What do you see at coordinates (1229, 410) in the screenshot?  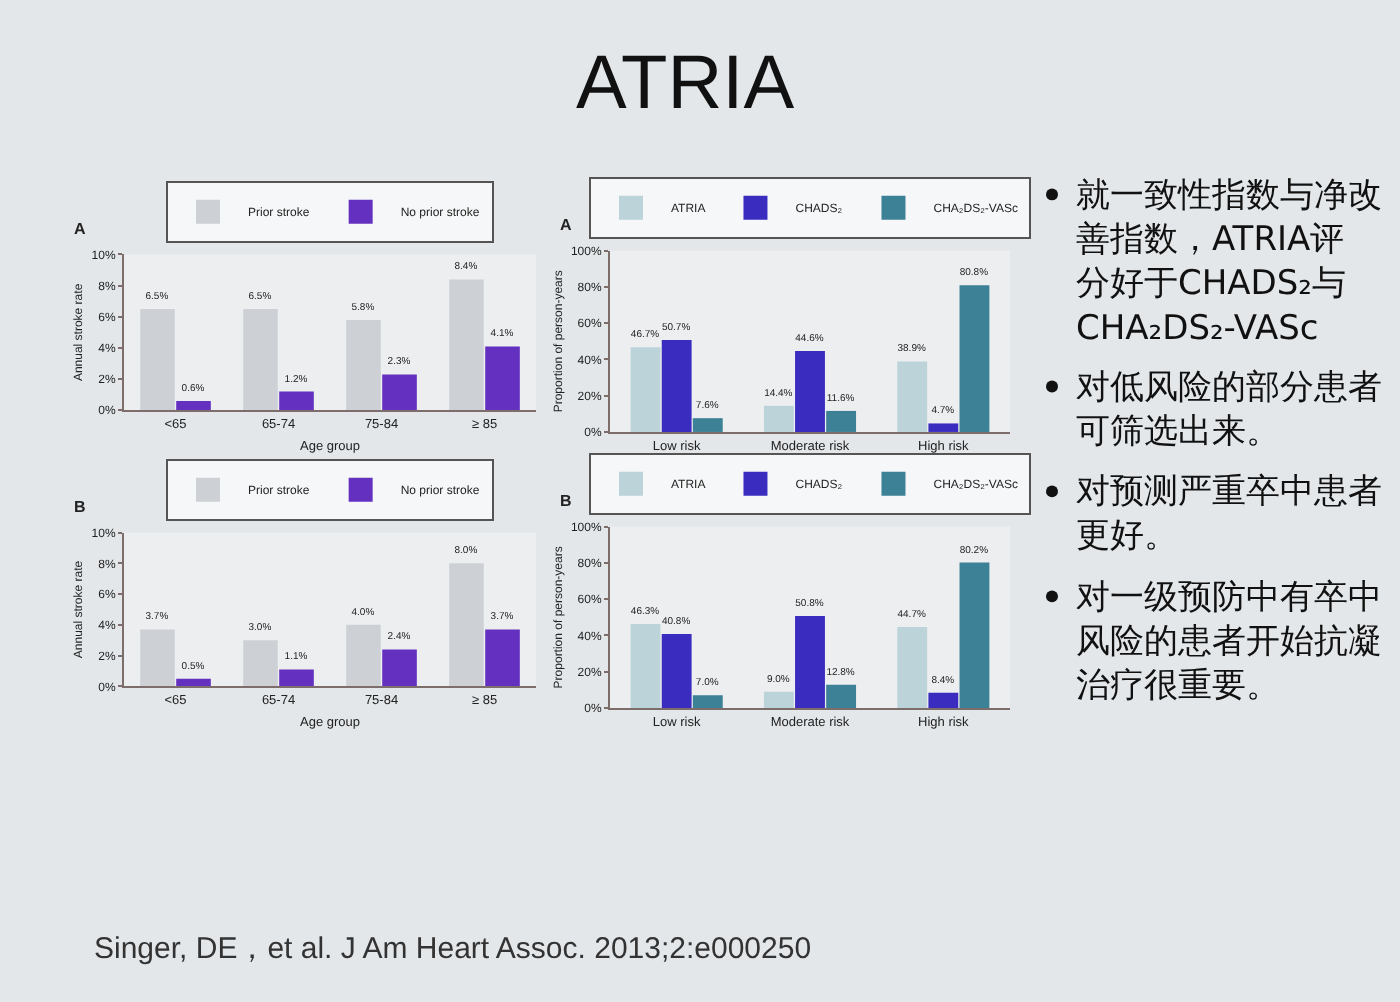 I see `text: 对低风险的部分患者可筛选出来。` at bounding box center [1229, 410].